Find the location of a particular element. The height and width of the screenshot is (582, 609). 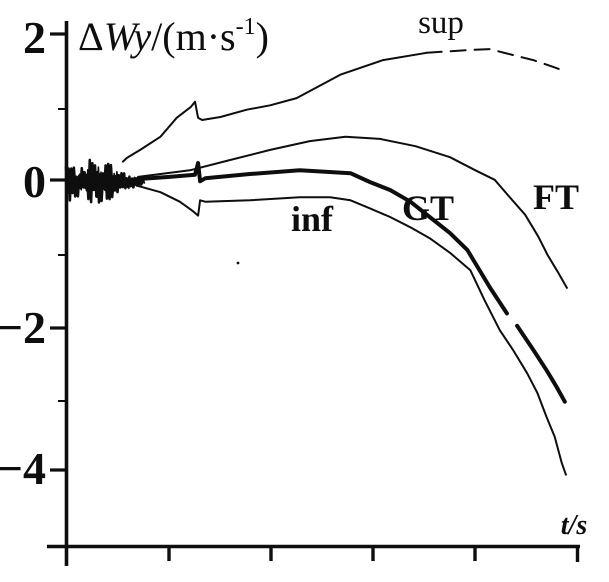

x-axis is located at coordinates (313, 553).